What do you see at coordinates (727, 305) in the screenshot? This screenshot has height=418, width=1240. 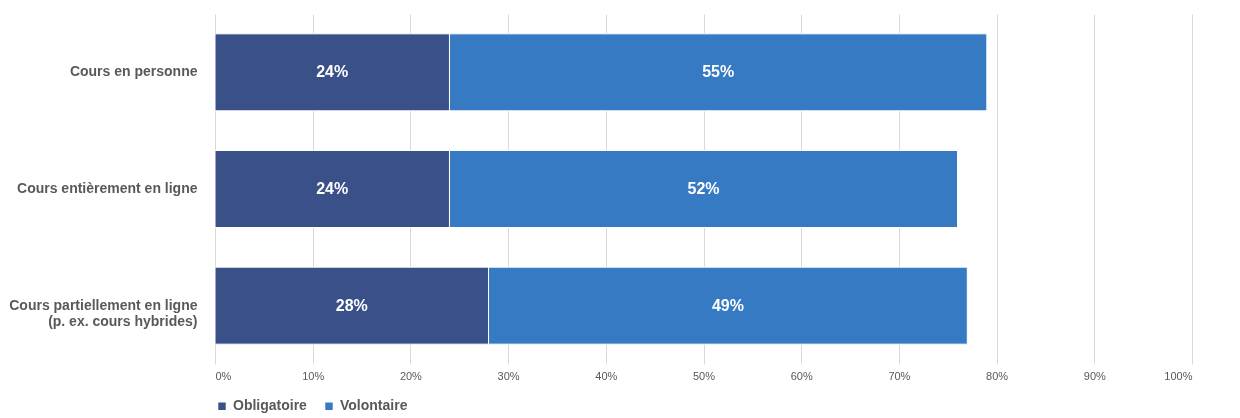 I see `data-label: 49%` at bounding box center [727, 305].